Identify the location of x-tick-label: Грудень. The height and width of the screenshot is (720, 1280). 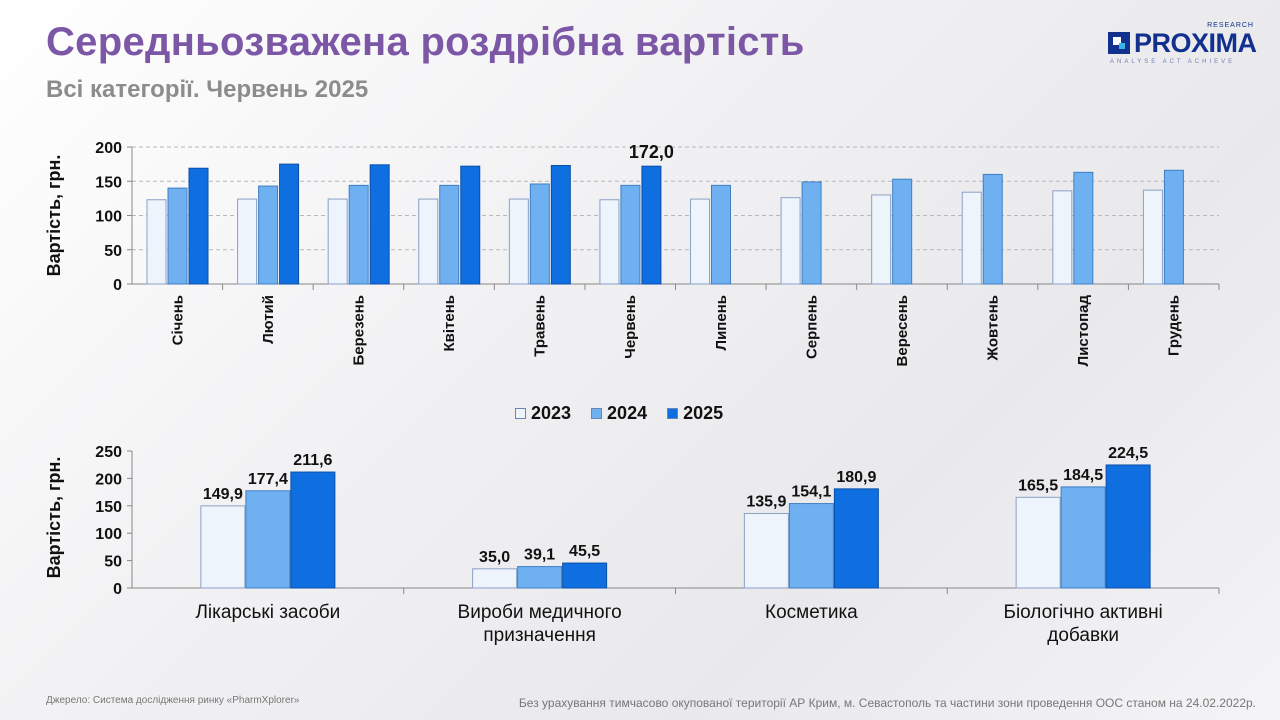
(1174, 325).